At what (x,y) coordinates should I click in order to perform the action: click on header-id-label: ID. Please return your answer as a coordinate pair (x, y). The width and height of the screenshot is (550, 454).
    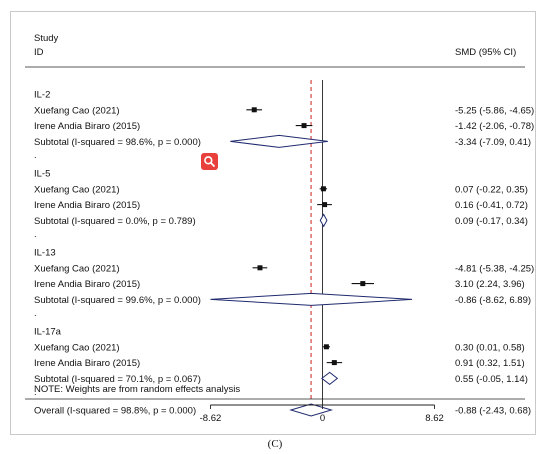
    Looking at the image, I should click on (39, 52).